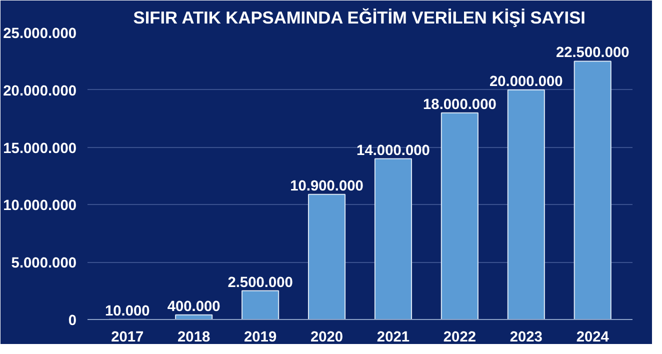 This screenshot has width=662, height=354. Describe the element at coordinates (393, 150) in the screenshot. I see `data-label: 14.000.000` at that location.